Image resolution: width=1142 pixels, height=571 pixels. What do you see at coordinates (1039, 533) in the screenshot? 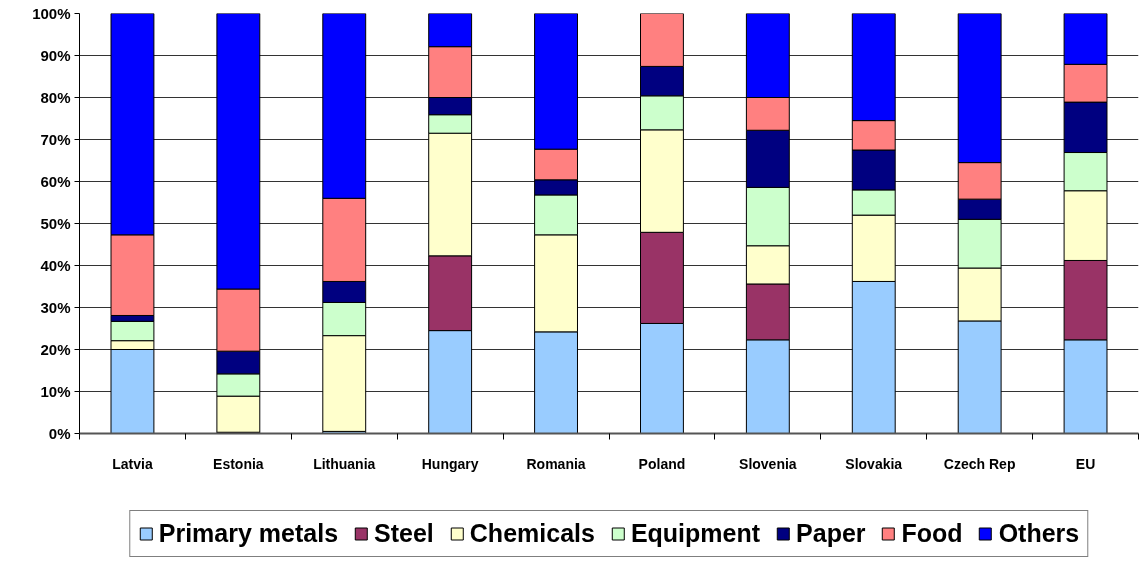
I see `legend-label: Others` at bounding box center [1039, 533].